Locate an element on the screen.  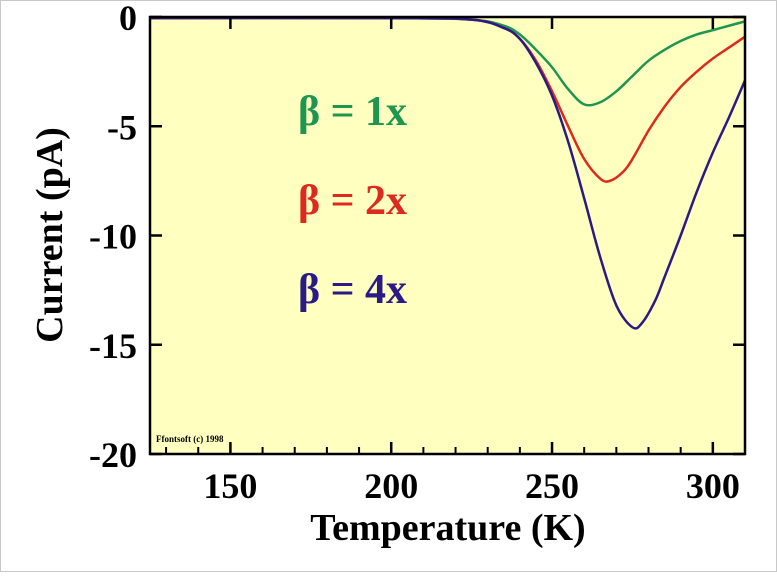
x-tick-label-300: 300 is located at coordinates (713, 486).